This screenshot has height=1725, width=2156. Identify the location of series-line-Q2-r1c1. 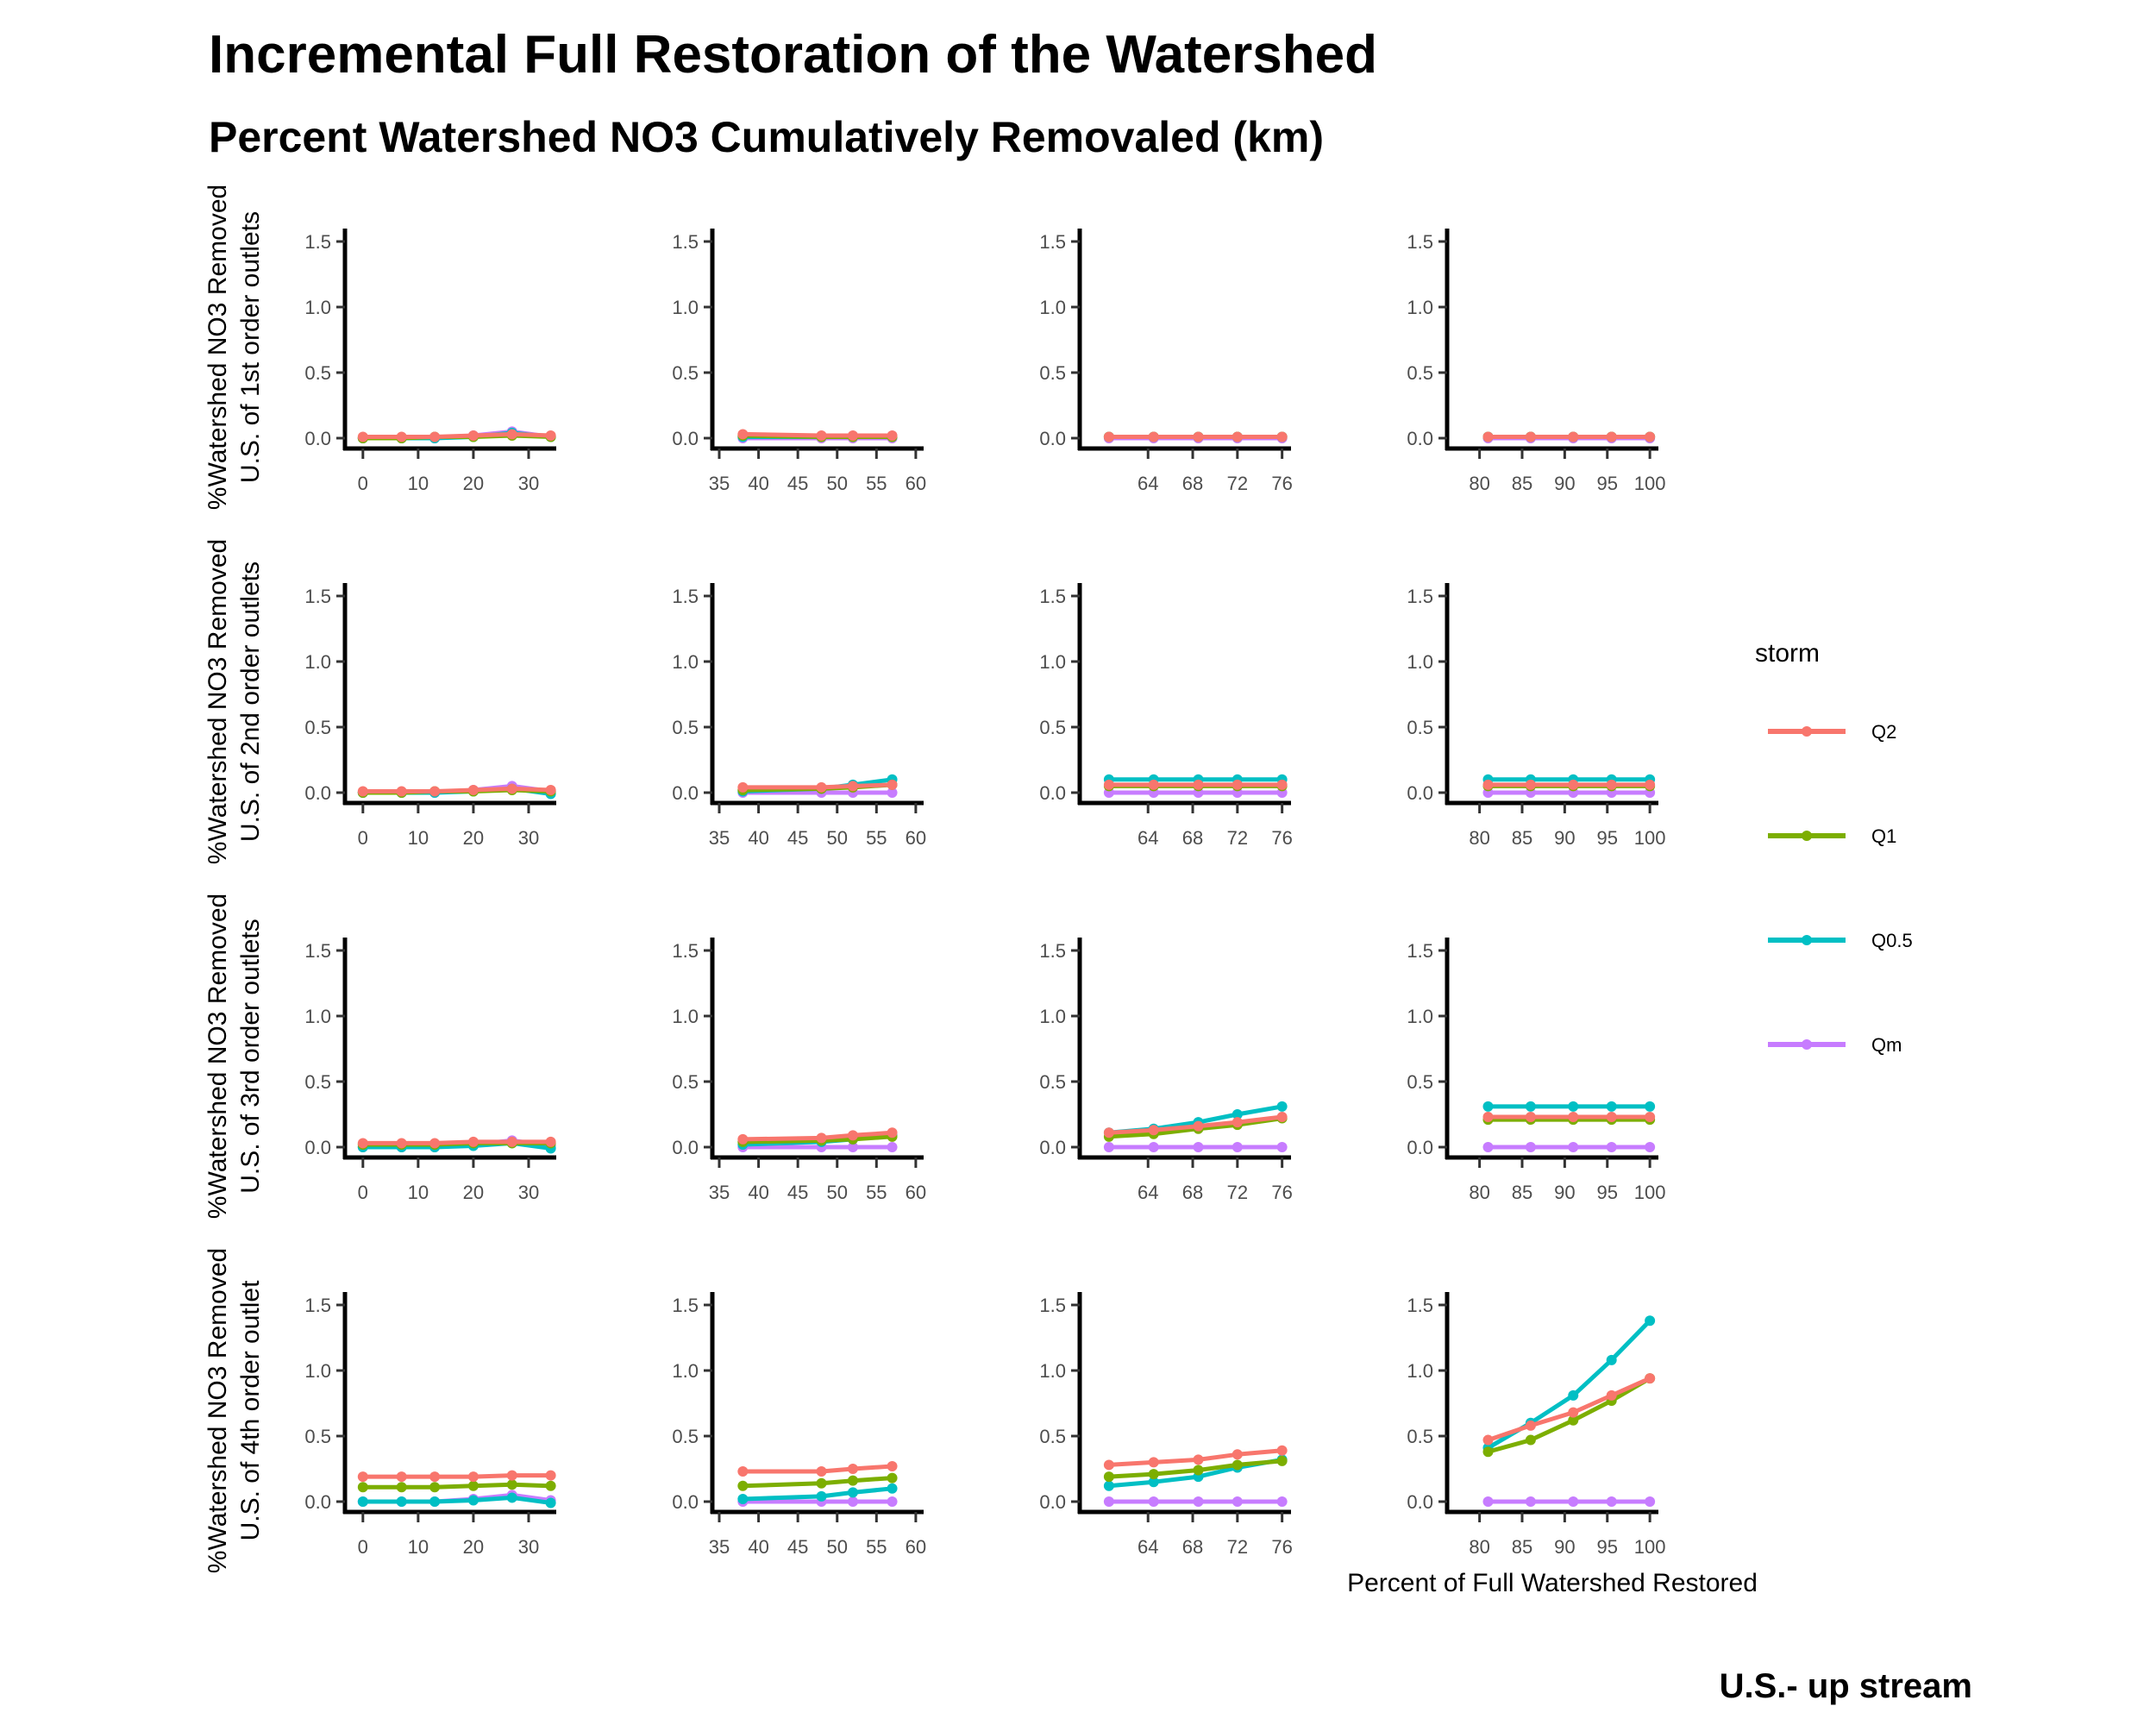
(457, 435).